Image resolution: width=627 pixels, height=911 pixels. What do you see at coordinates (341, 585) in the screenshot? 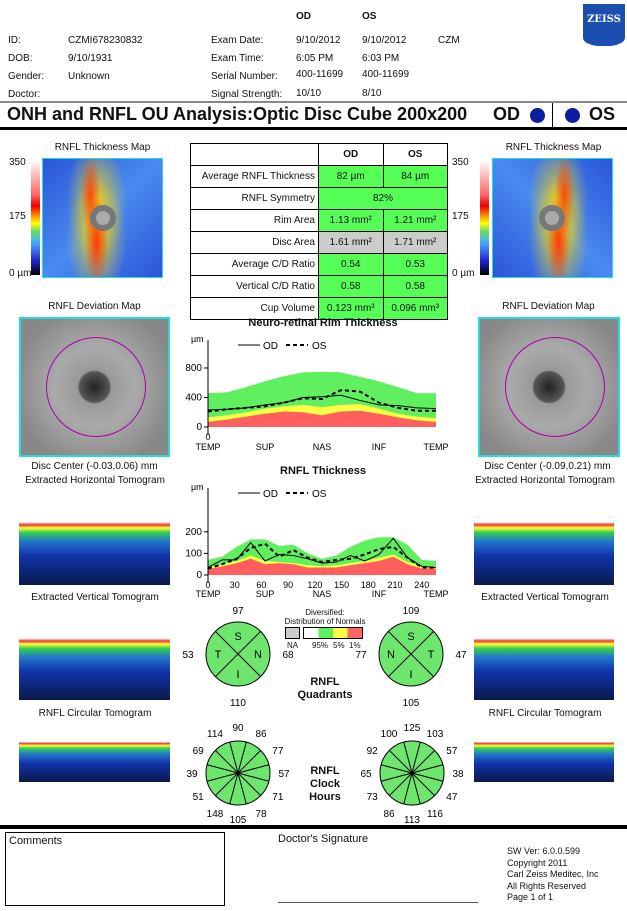
I see `x-tick-label: 150` at bounding box center [341, 585].